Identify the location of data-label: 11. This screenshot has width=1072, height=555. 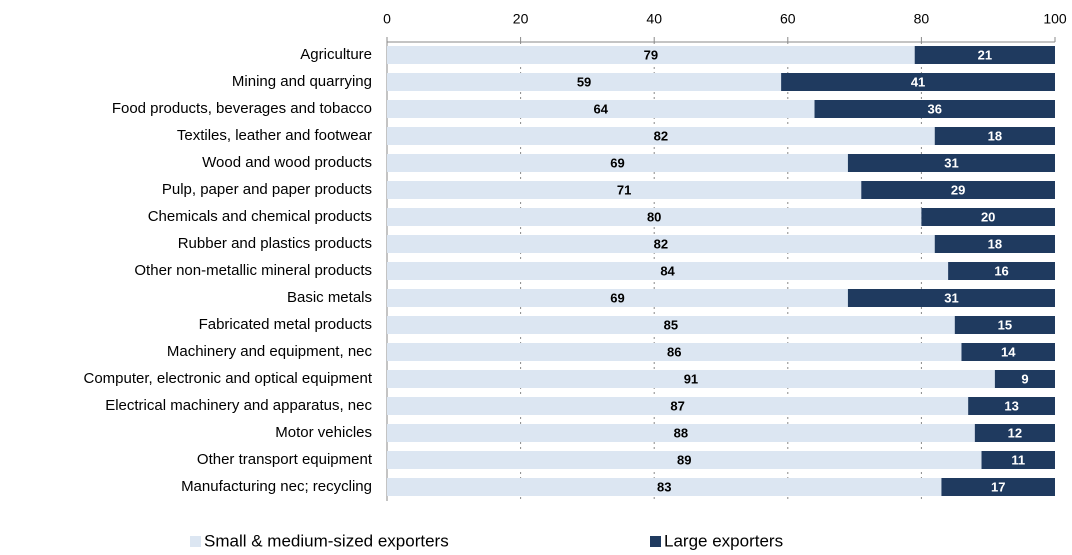
(1018, 459).